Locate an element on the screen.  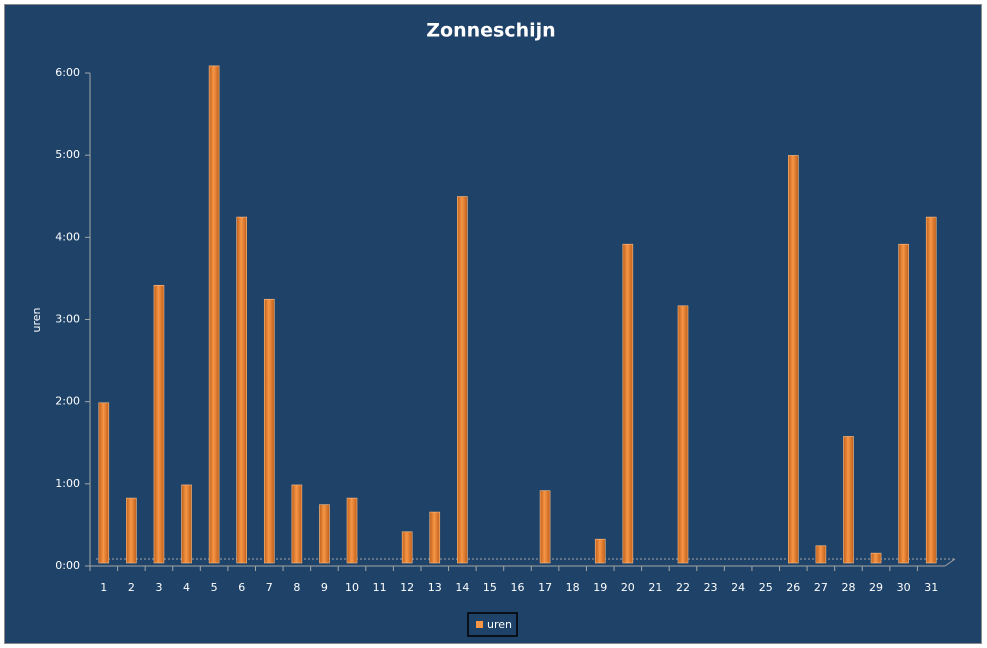
x-tick-label: 10 is located at coordinates (352, 587).